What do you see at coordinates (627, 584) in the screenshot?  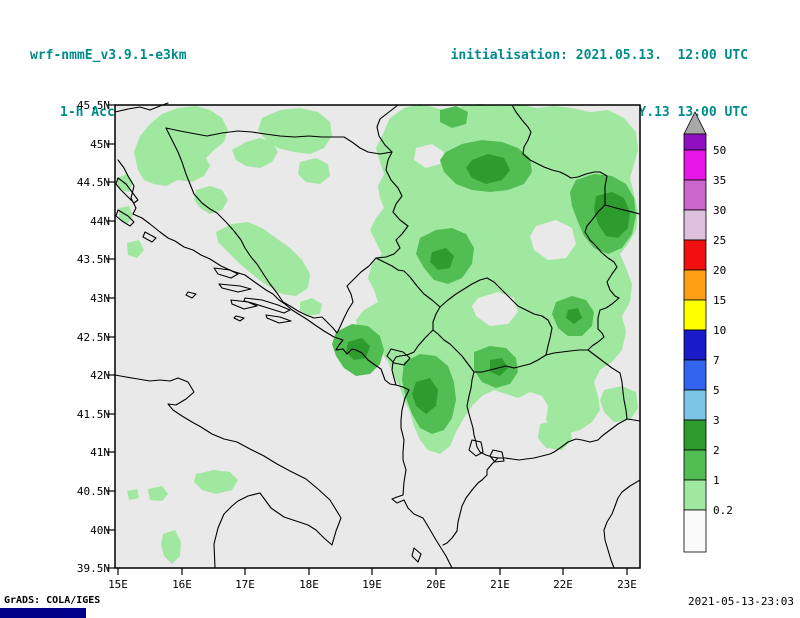 I see `lon-tick-label: 23E` at bounding box center [627, 584].